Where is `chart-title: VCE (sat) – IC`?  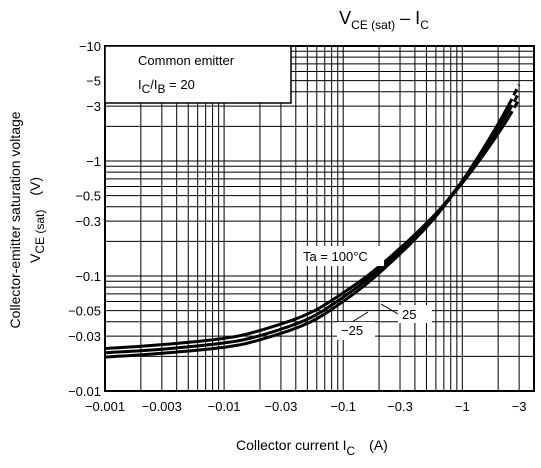 chart-title: VCE (sat) – IC is located at coordinates (384, 20).